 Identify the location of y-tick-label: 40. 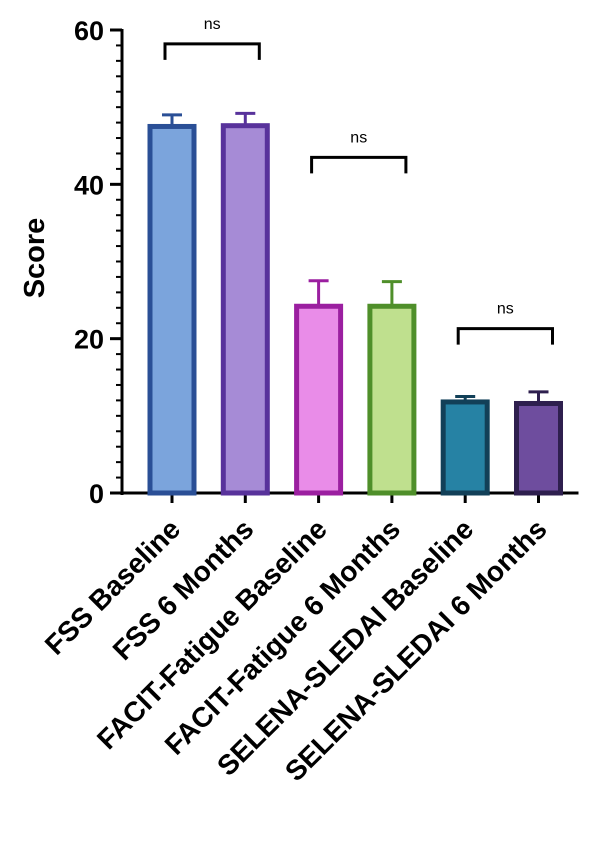
(89, 185).